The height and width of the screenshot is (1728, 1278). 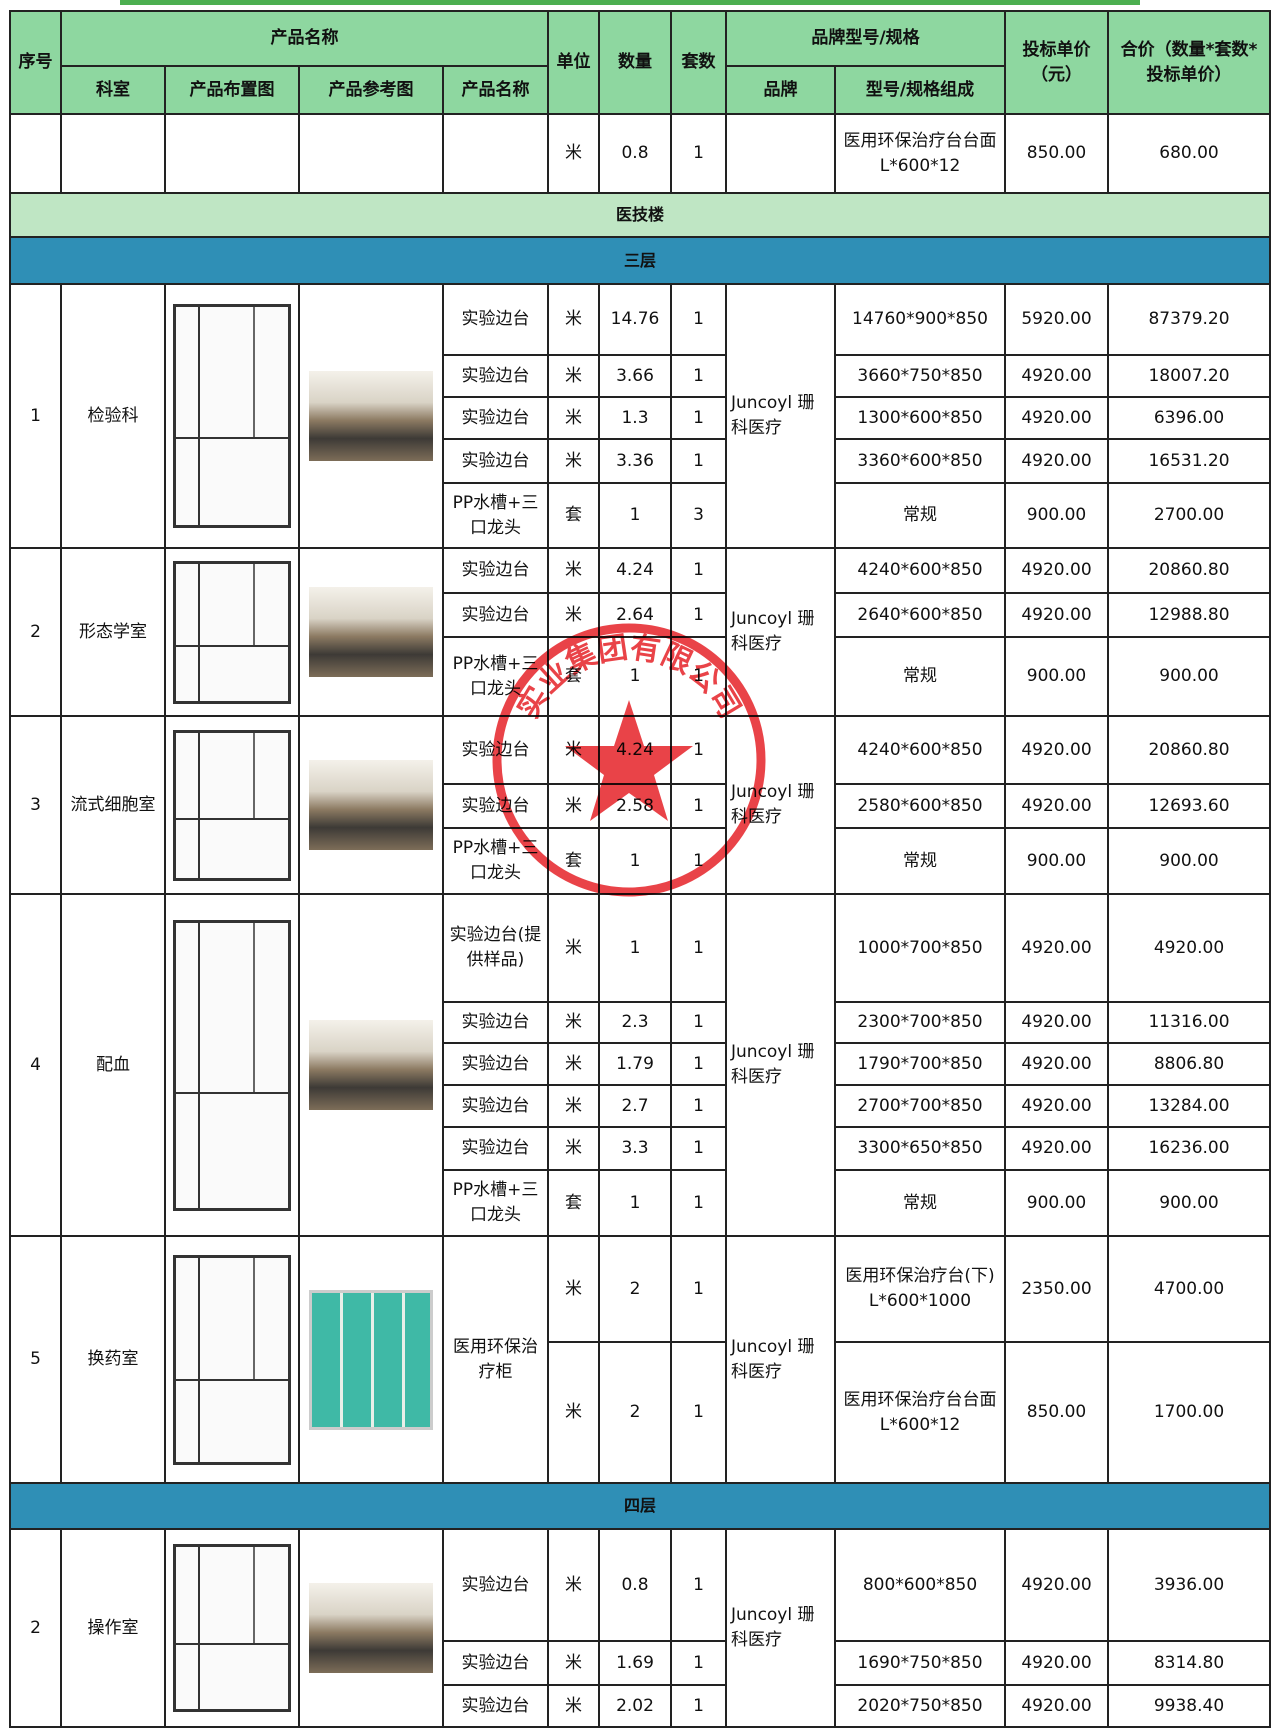 I want to click on header-cell: 产品参考图, so click(x=371, y=90).